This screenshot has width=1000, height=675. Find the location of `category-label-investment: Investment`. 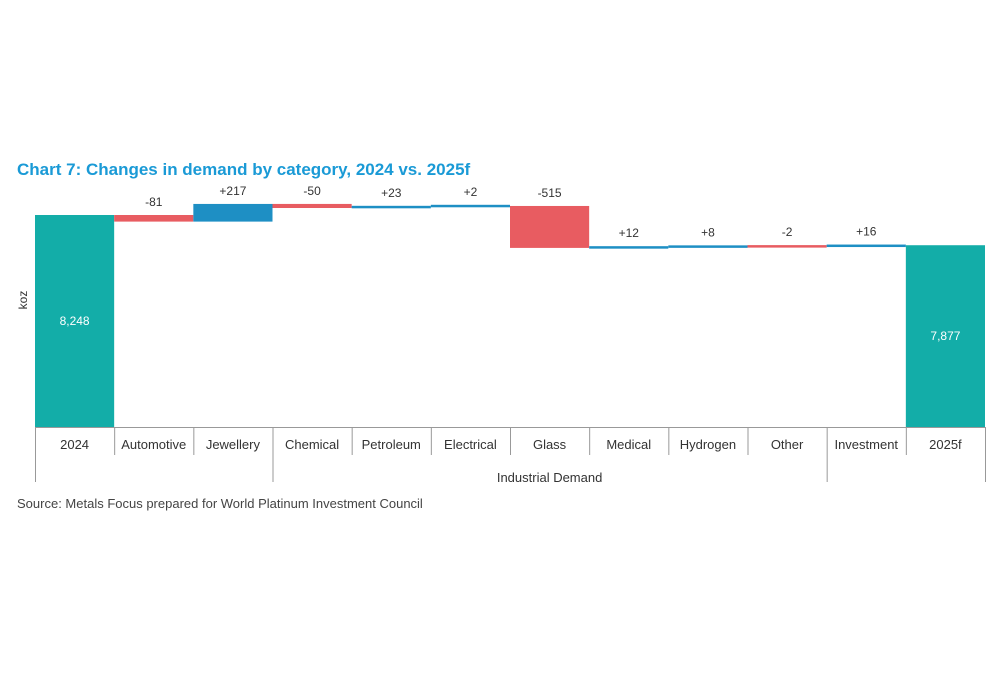

category-label-investment: Investment is located at coordinates (866, 444).